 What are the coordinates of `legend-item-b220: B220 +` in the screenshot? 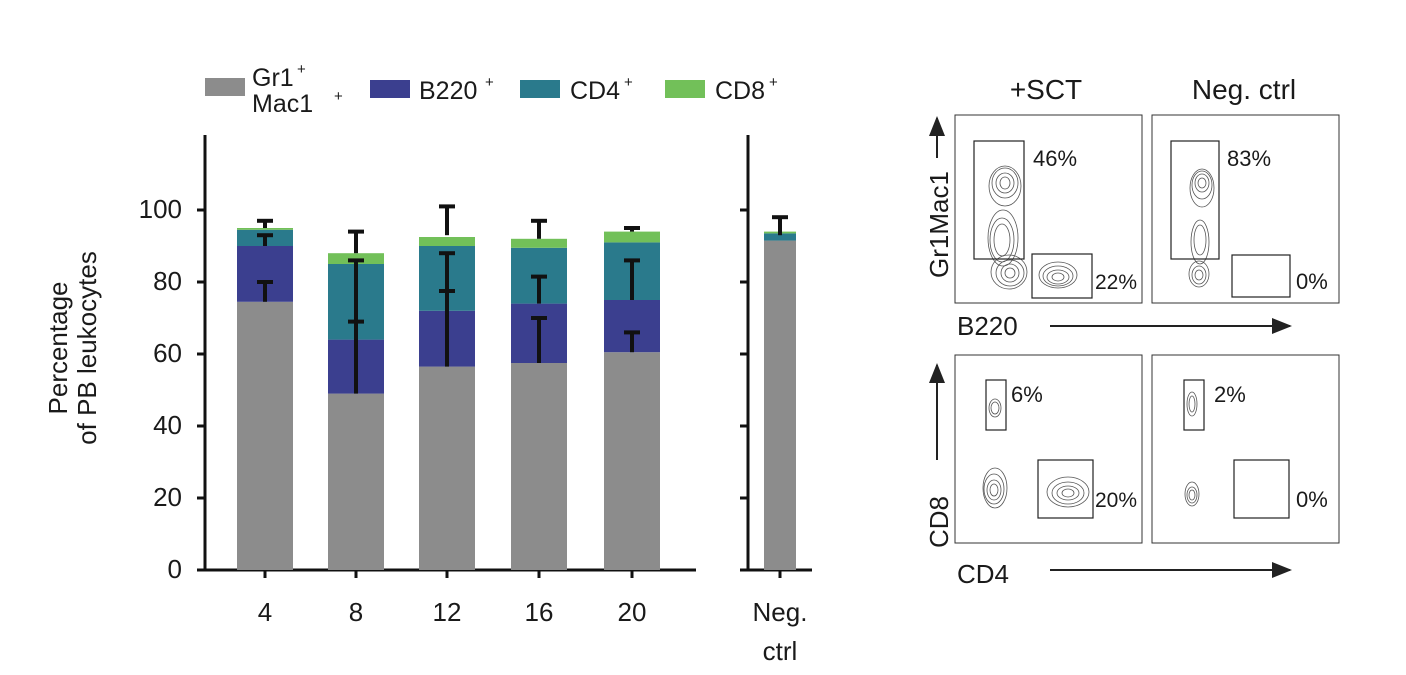 It's located at (432, 89).